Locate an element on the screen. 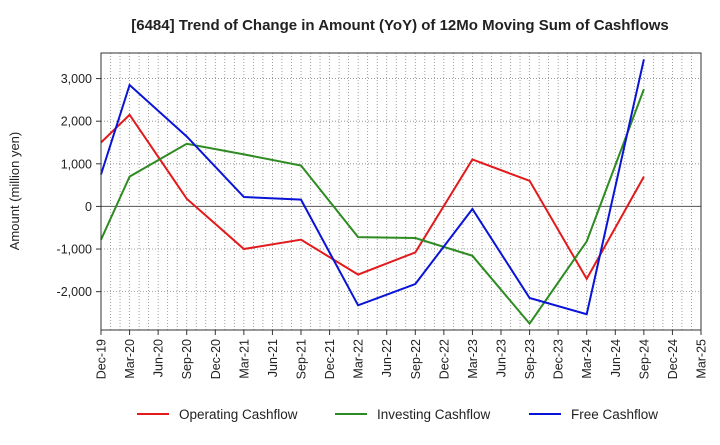  x-tick-label: Dec-23 is located at coordinates (559, 359).